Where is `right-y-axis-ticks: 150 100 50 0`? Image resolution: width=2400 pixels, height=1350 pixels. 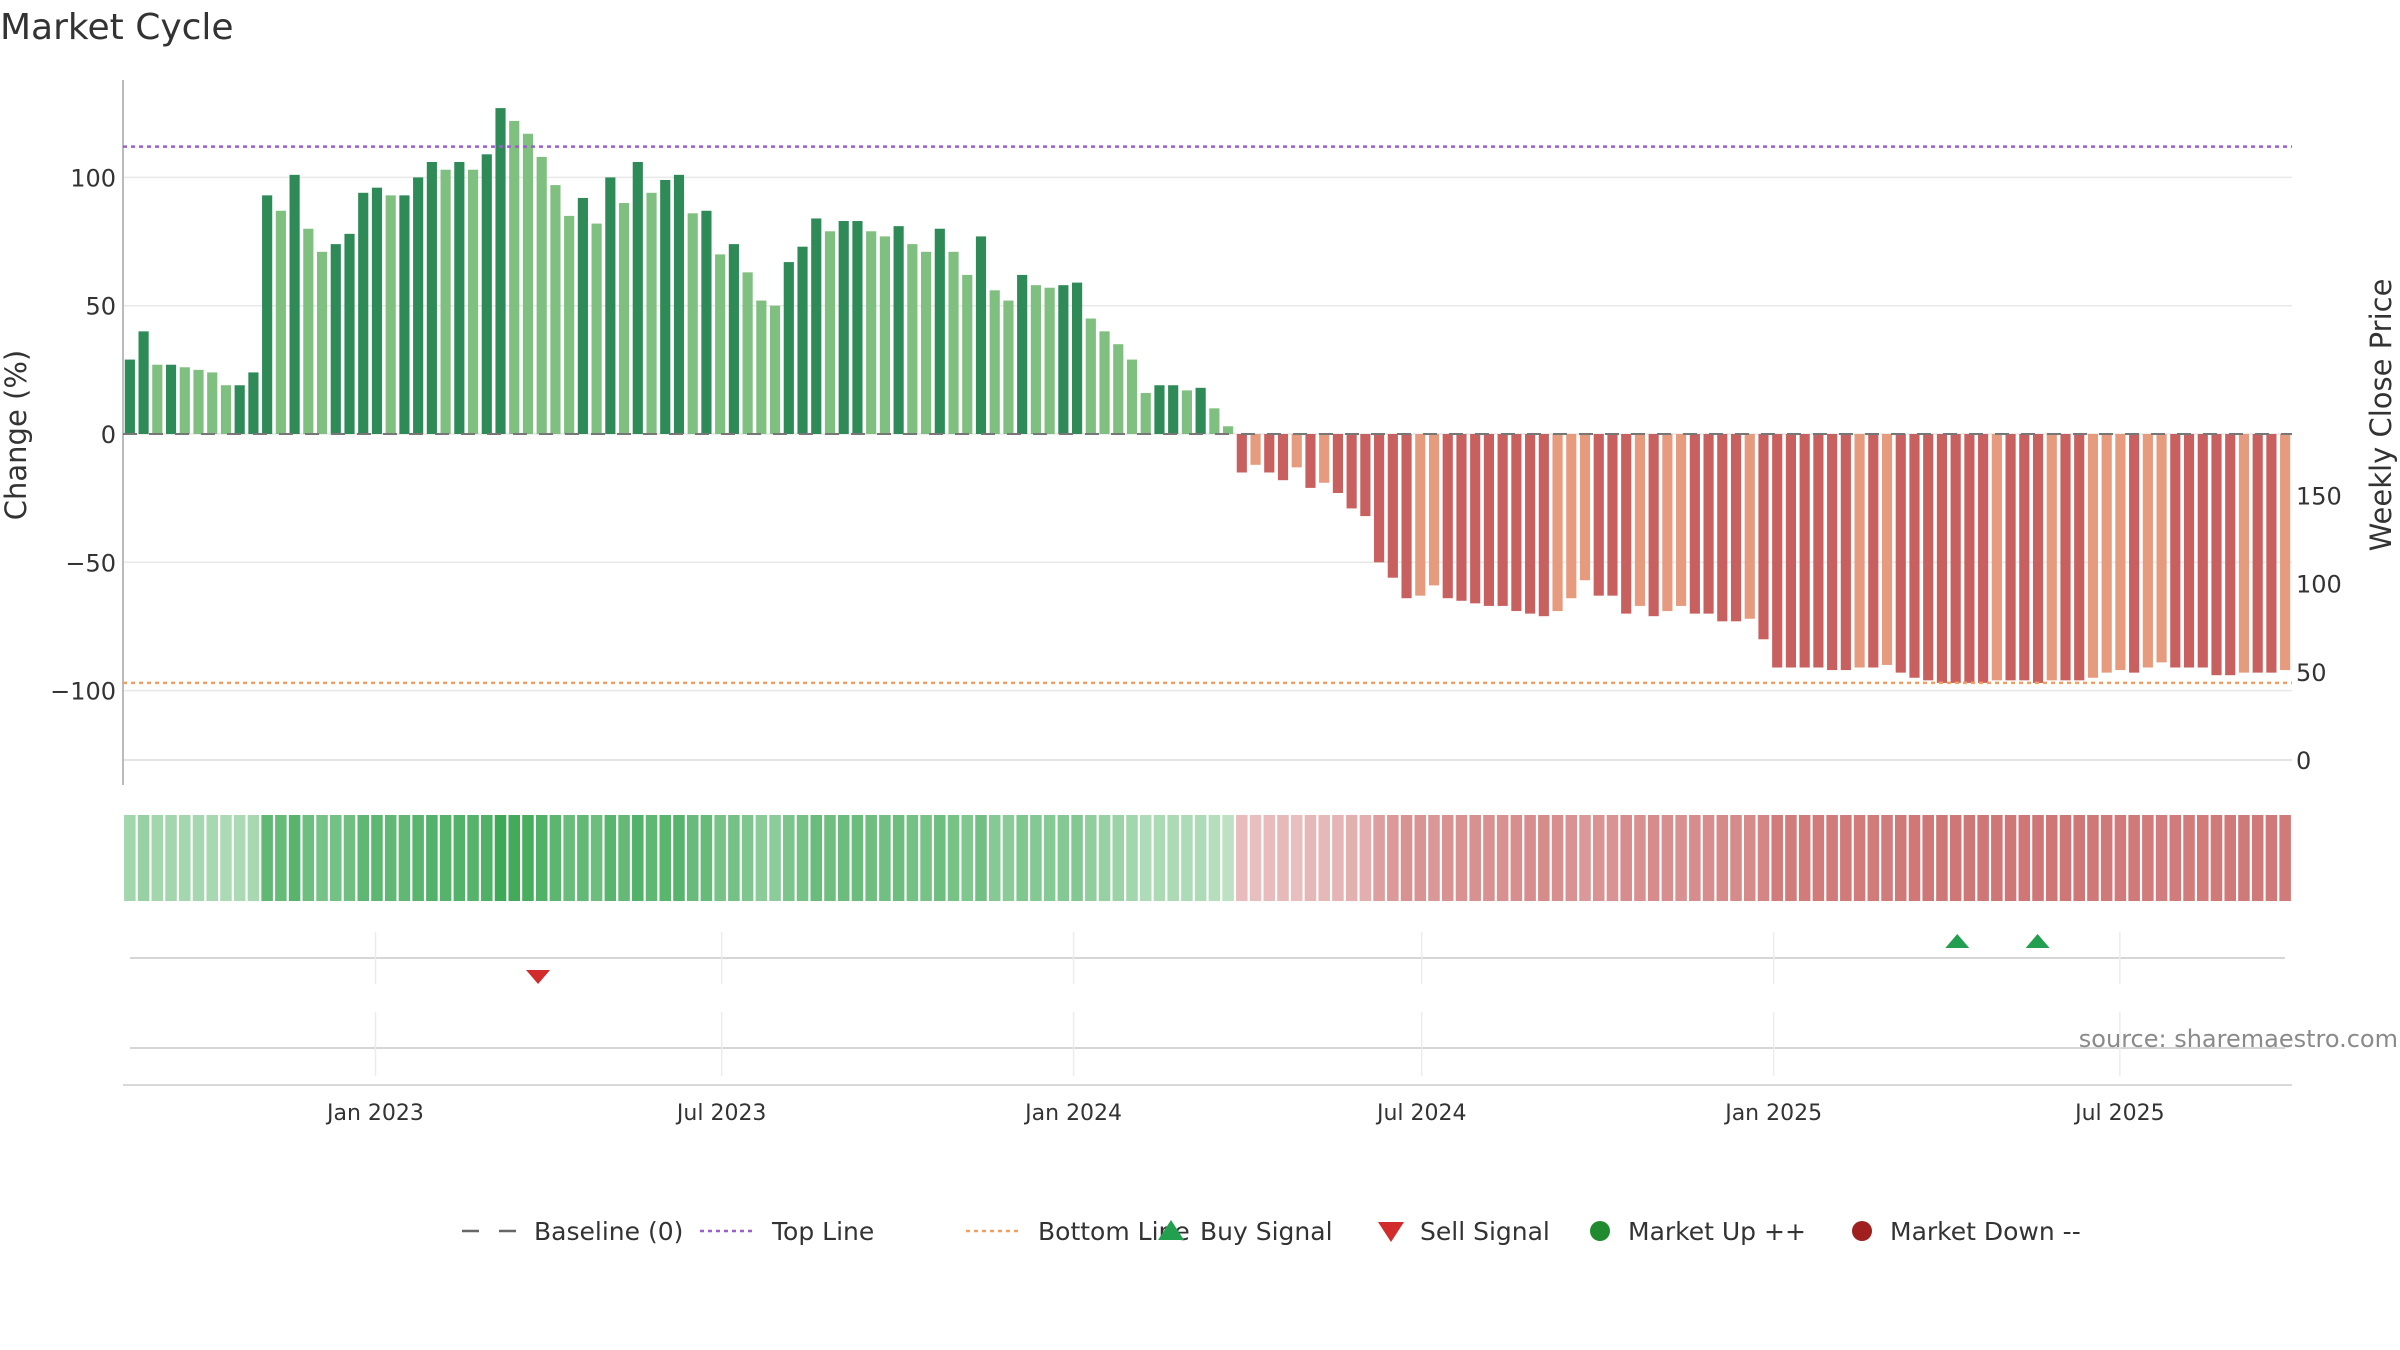
right-y-axis-ticks: 150 100 50 0 is located at coordinates (2319, 628).